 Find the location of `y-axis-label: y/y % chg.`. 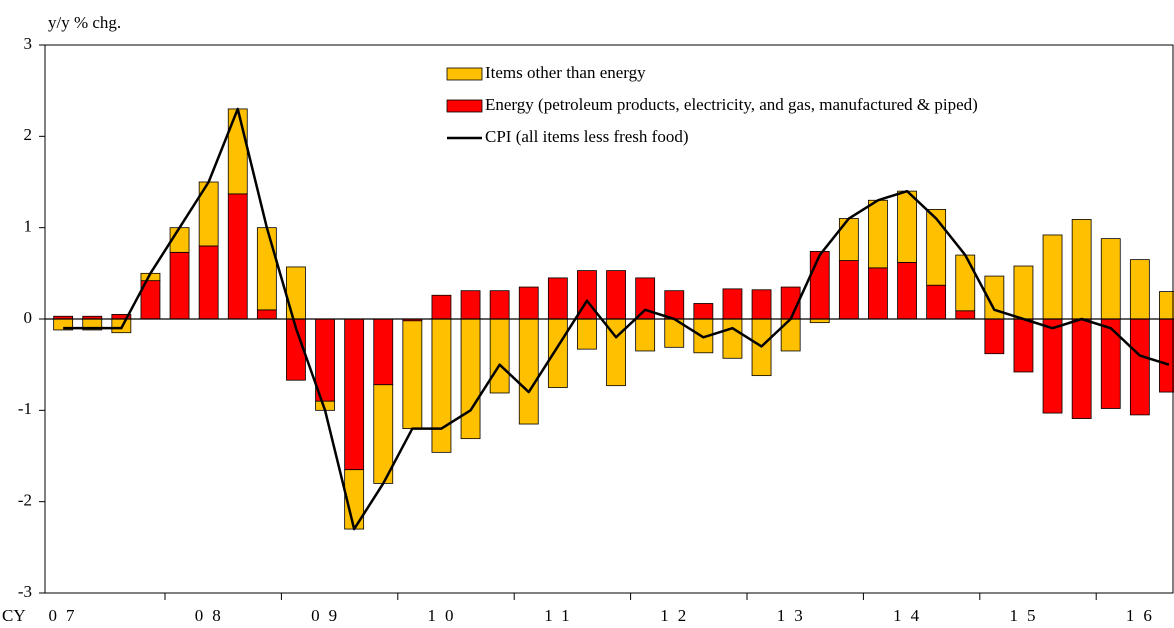

y-axis-label: y/y % chg. is located at coordinates (84, 22).